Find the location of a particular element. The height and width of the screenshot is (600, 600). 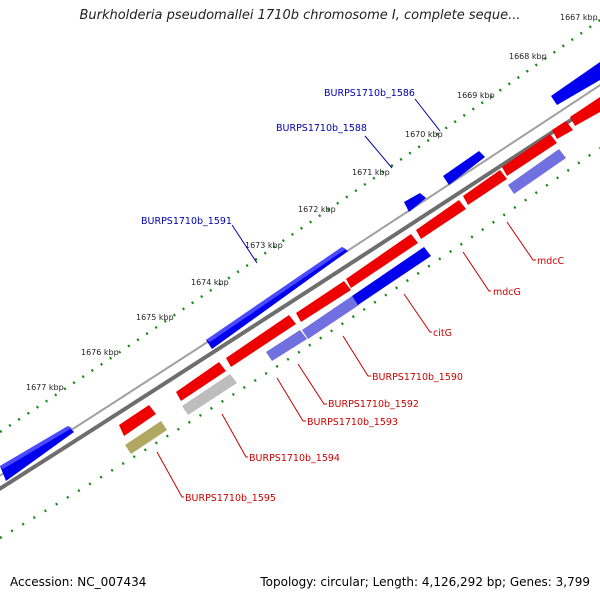

kbp-label: 1675 kbp is located at coordinates (155, 317).